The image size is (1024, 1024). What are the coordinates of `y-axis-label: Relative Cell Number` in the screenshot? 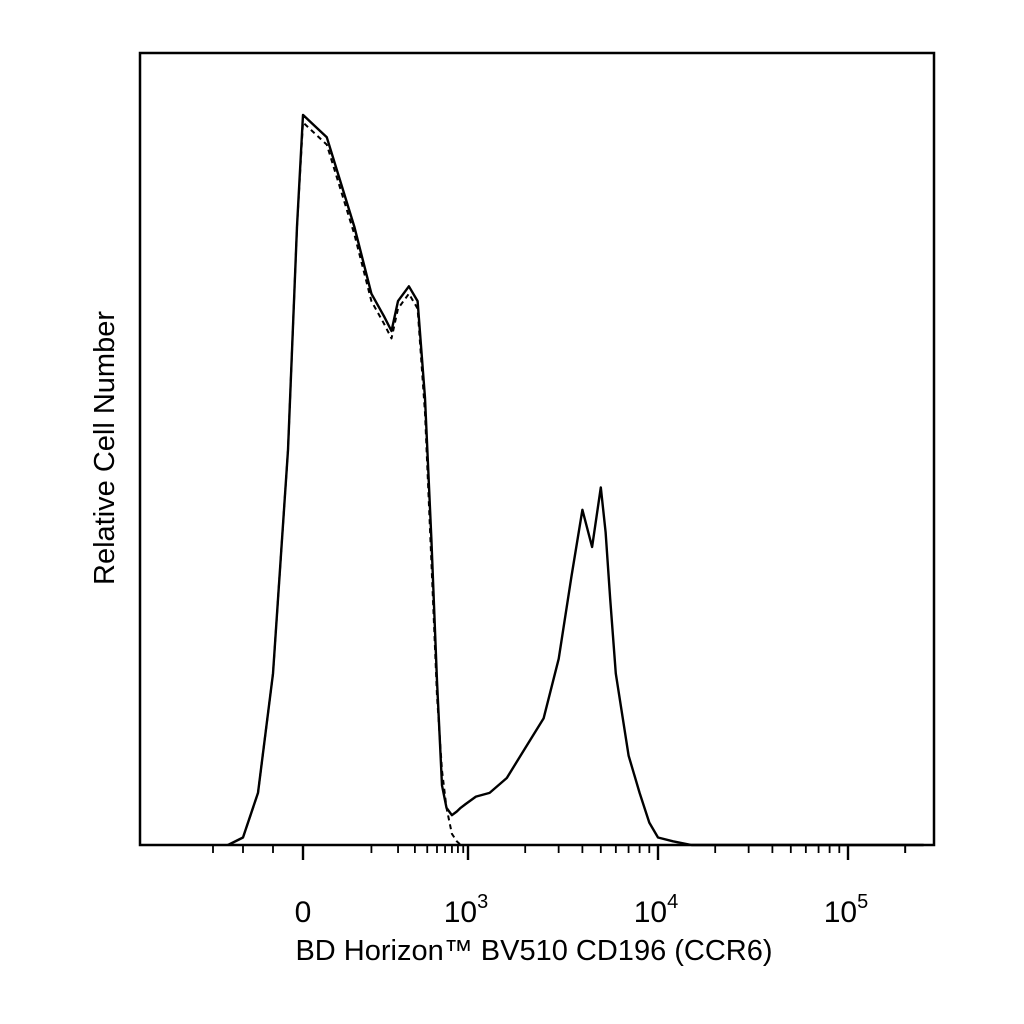 It's located at (105, 448).